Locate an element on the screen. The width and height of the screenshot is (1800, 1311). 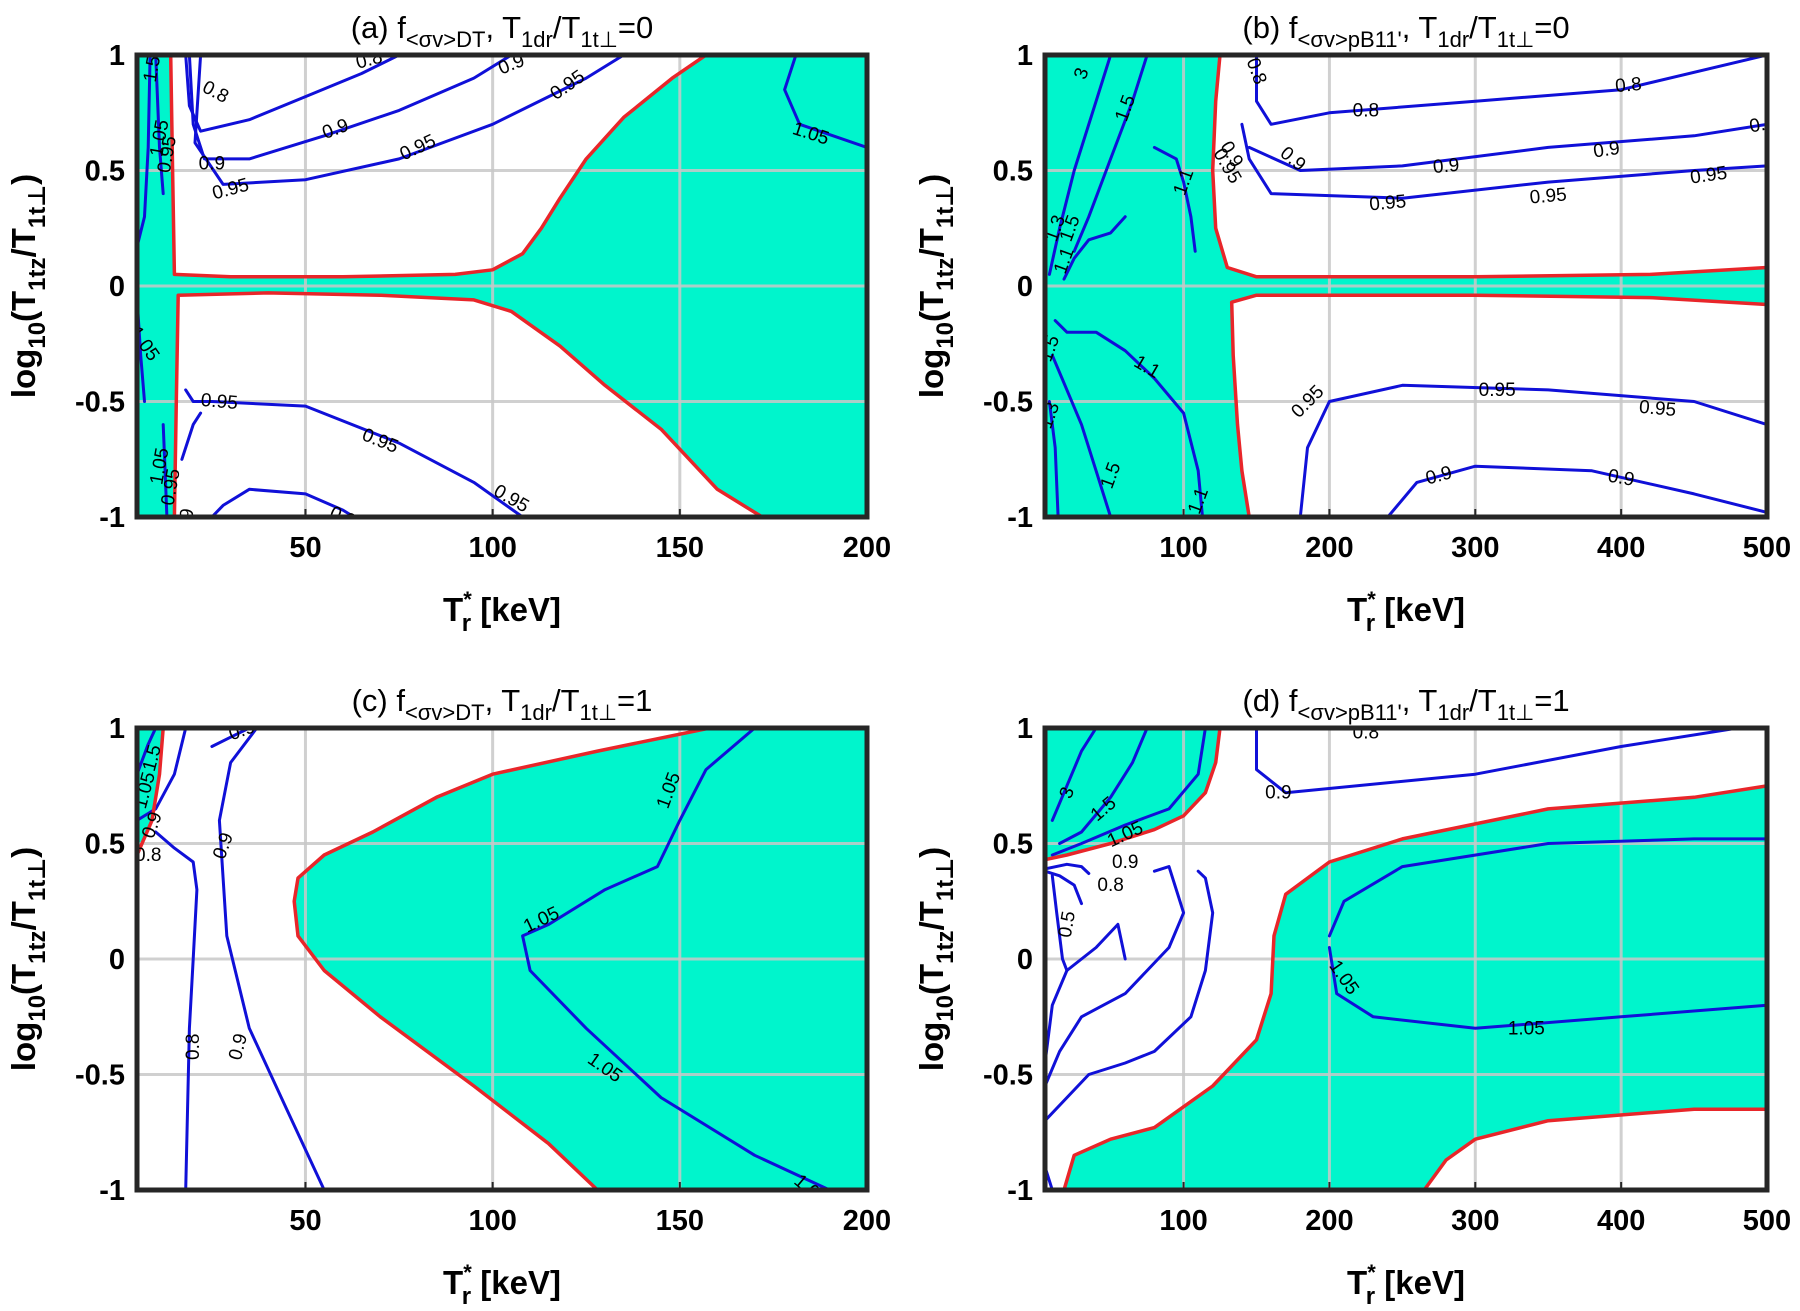
panel-title: (a) f<σv>DT, T1dr/T1t⊥=0 is located at coordinates (502, 31).